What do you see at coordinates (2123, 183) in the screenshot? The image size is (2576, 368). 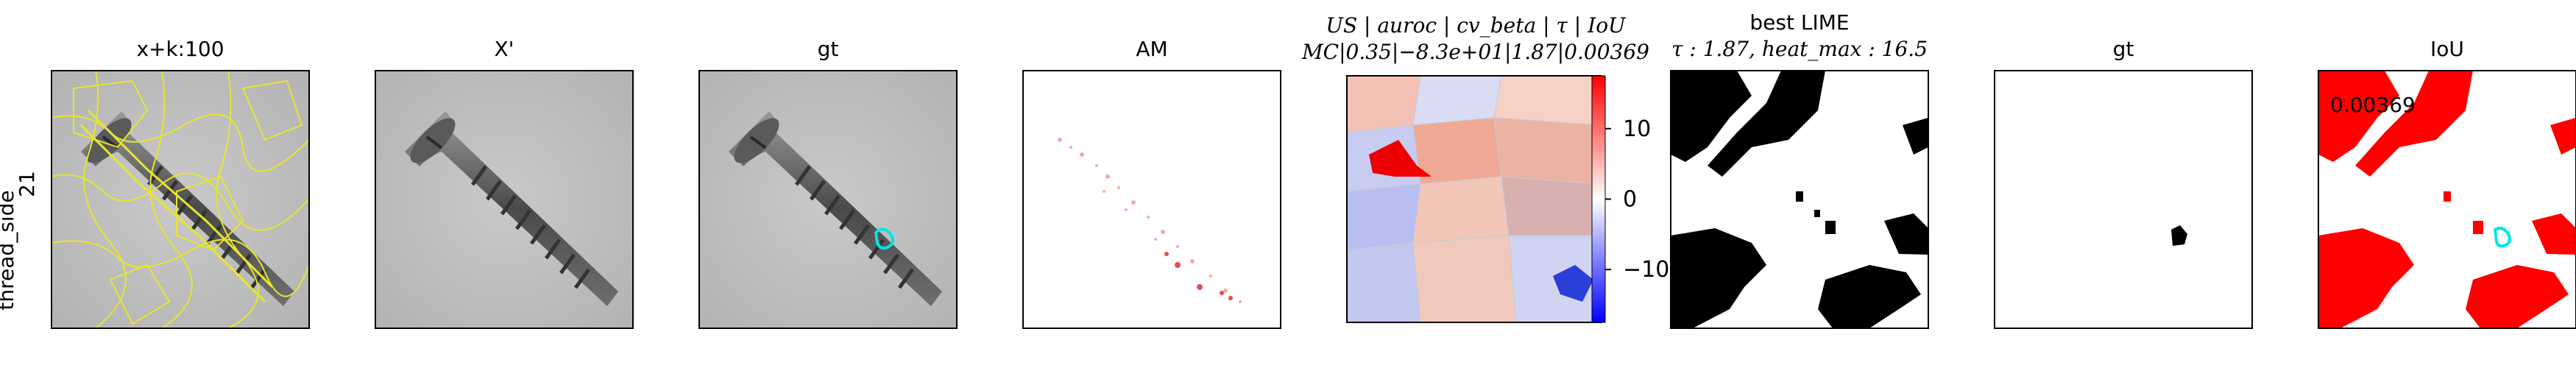 I see `panel-ground-truth-mask: gt` at bounding box center [2123, 183].